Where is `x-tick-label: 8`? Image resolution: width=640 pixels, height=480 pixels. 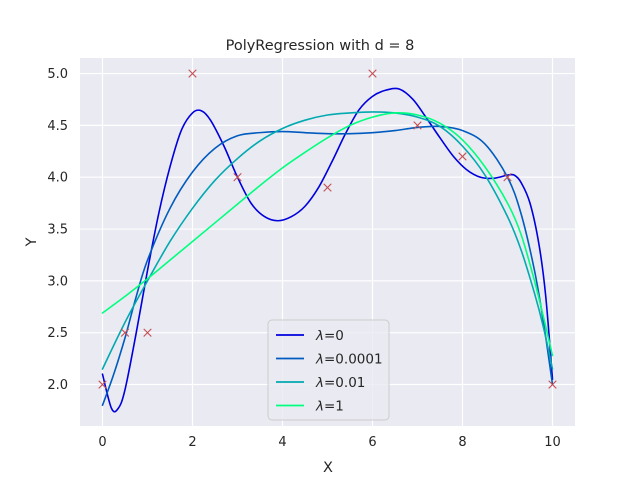 x-tick-label: 8 is located at coordinates (462, 442).